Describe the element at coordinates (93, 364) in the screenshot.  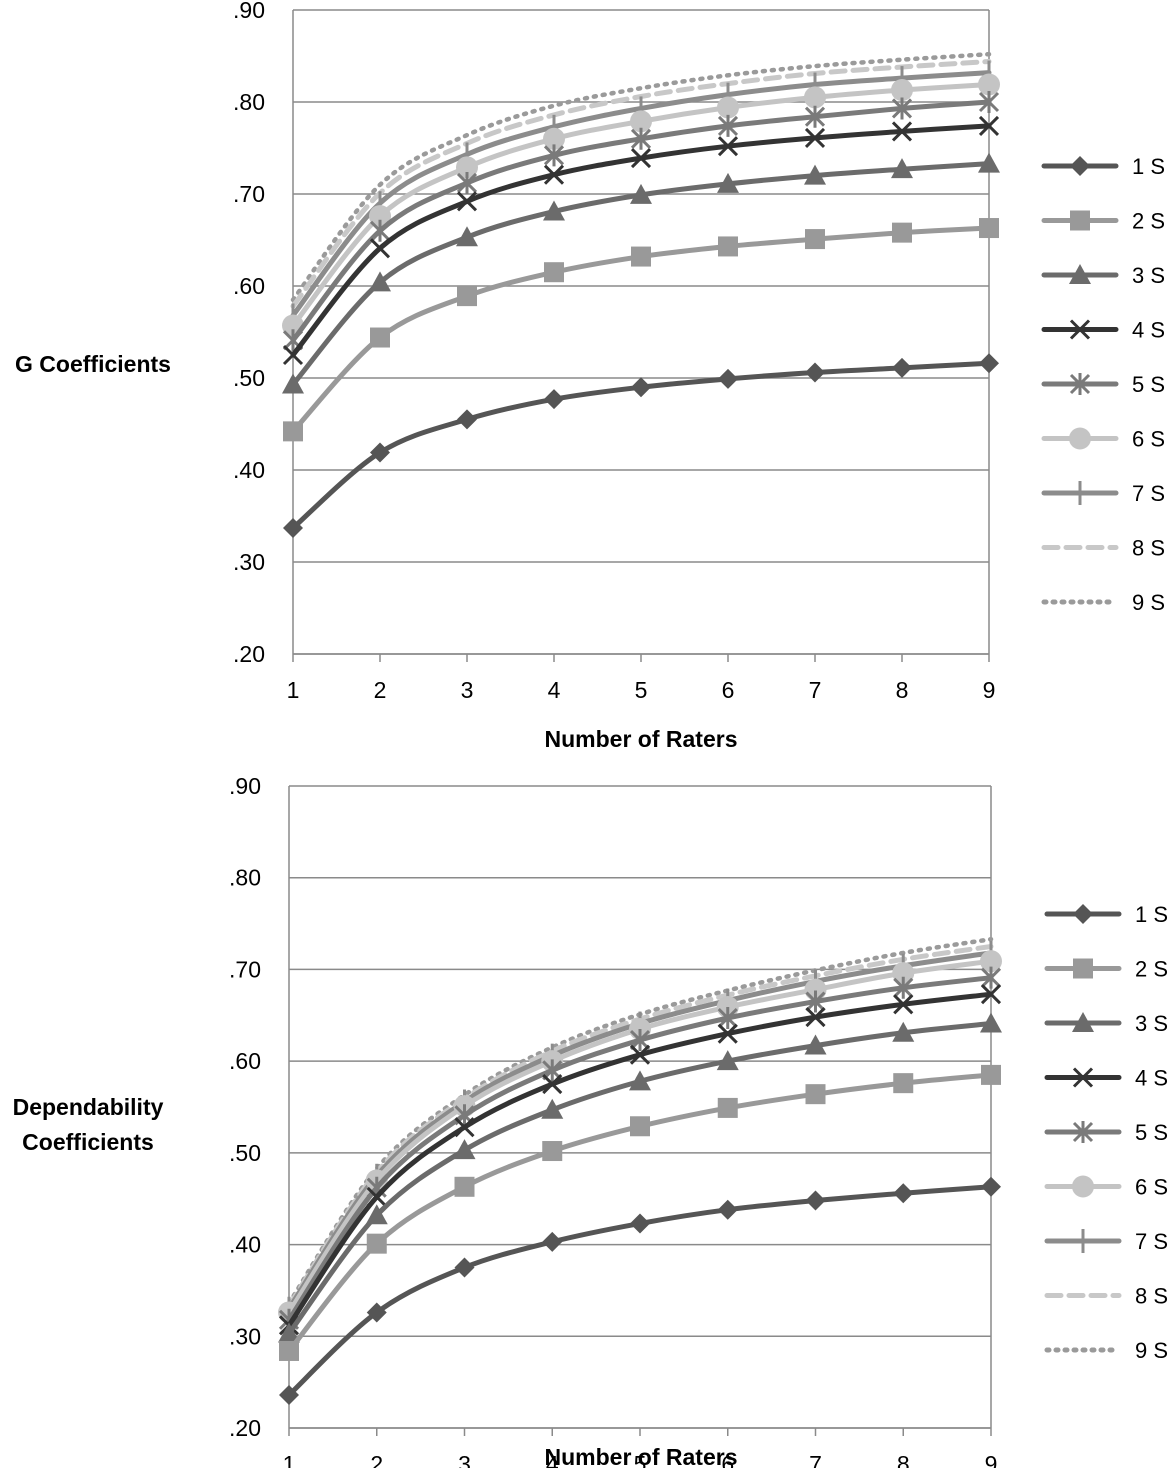
I see `y-axis-title: G Coefficients` at that location.